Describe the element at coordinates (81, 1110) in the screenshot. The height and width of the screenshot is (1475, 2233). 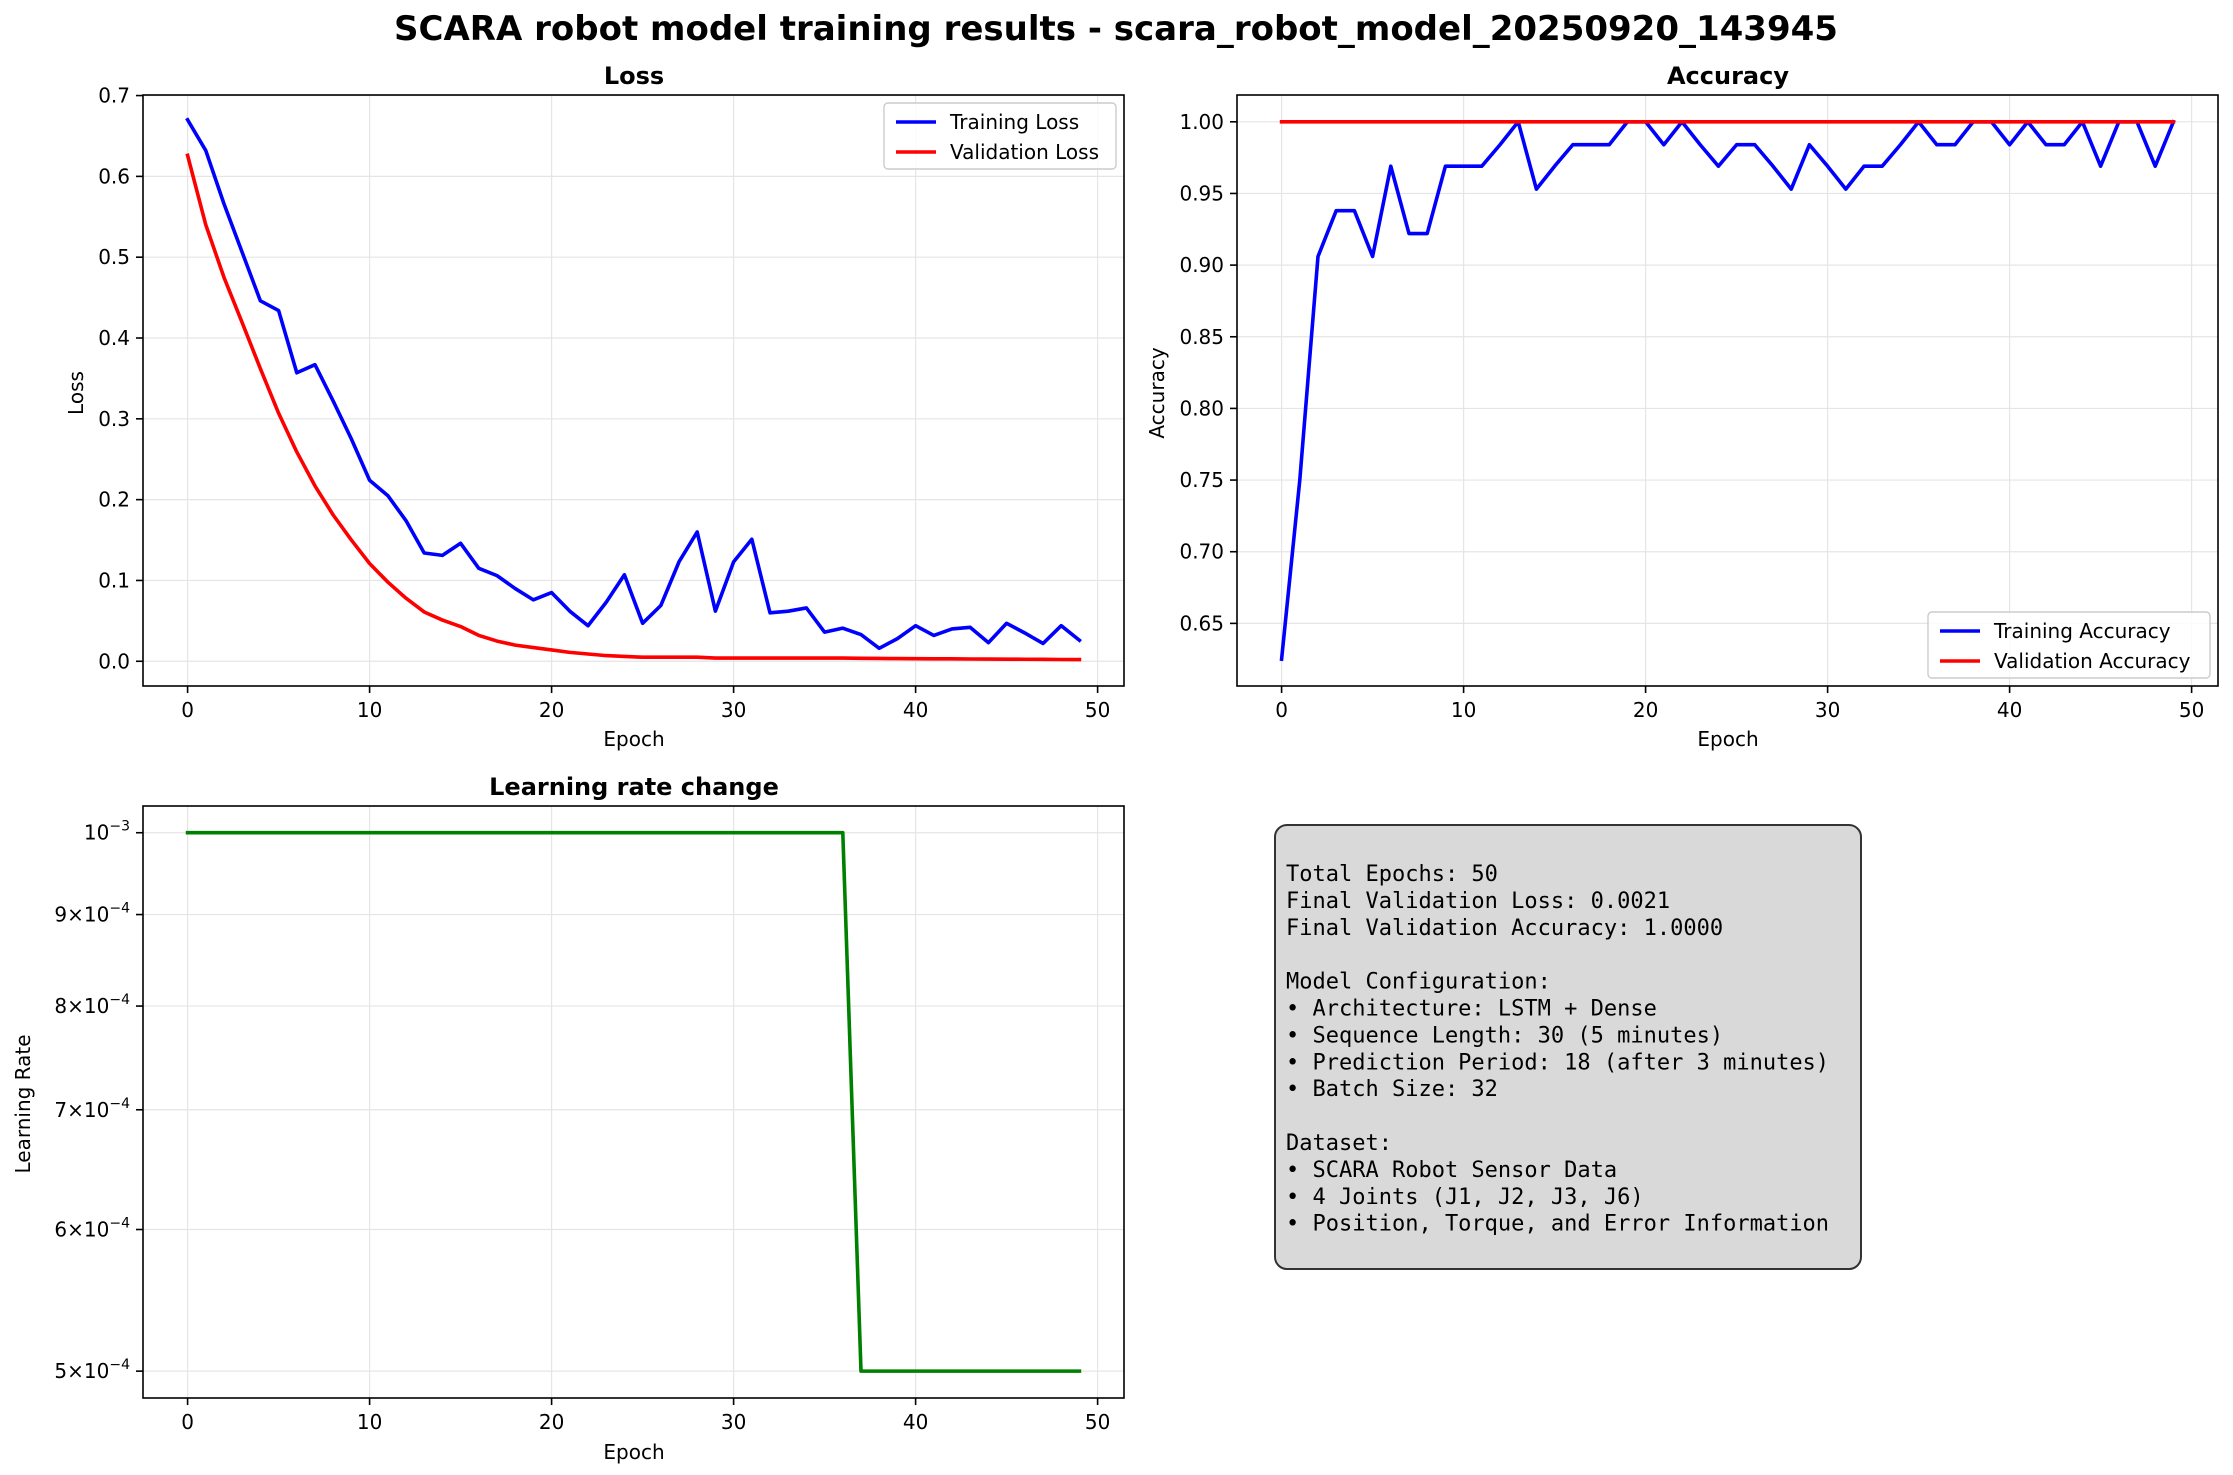
I see `learning-rate-y-tick-mantissa: 7×10` at that location.